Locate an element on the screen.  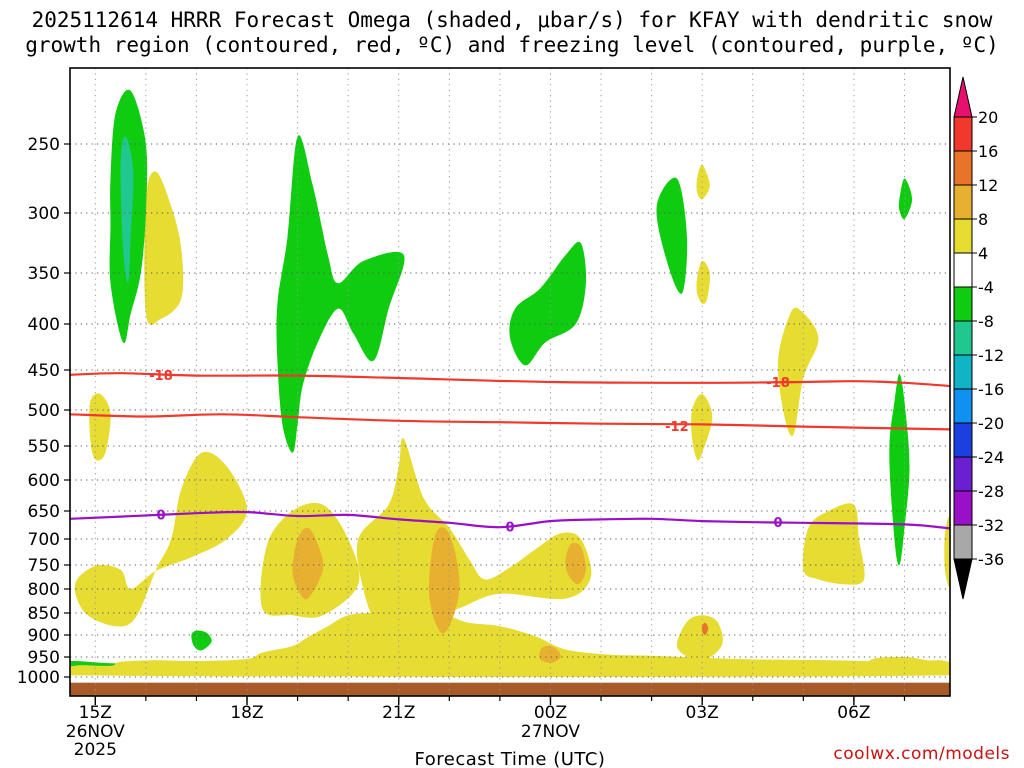
y-tick-label-800: 800 is located at coordinates (44, 590).